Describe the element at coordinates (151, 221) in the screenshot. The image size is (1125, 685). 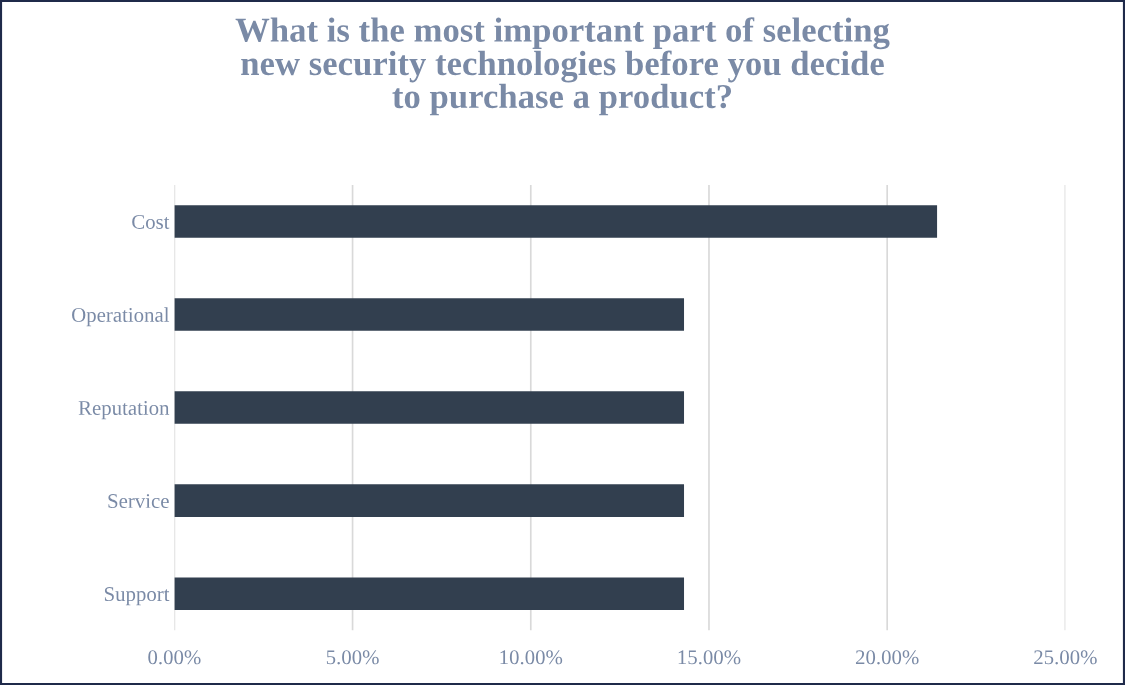
I see `y-tick-label: Cost` at that location.